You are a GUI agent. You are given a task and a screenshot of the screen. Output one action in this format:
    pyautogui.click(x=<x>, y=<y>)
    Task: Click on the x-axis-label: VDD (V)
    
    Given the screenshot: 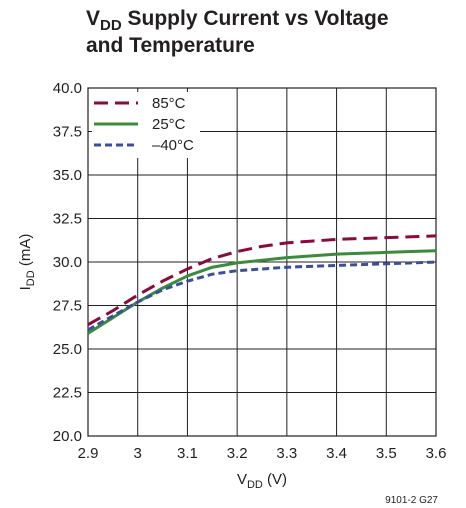 What is the action you would take?
    pyautogui.click(x=262, y=481)
    